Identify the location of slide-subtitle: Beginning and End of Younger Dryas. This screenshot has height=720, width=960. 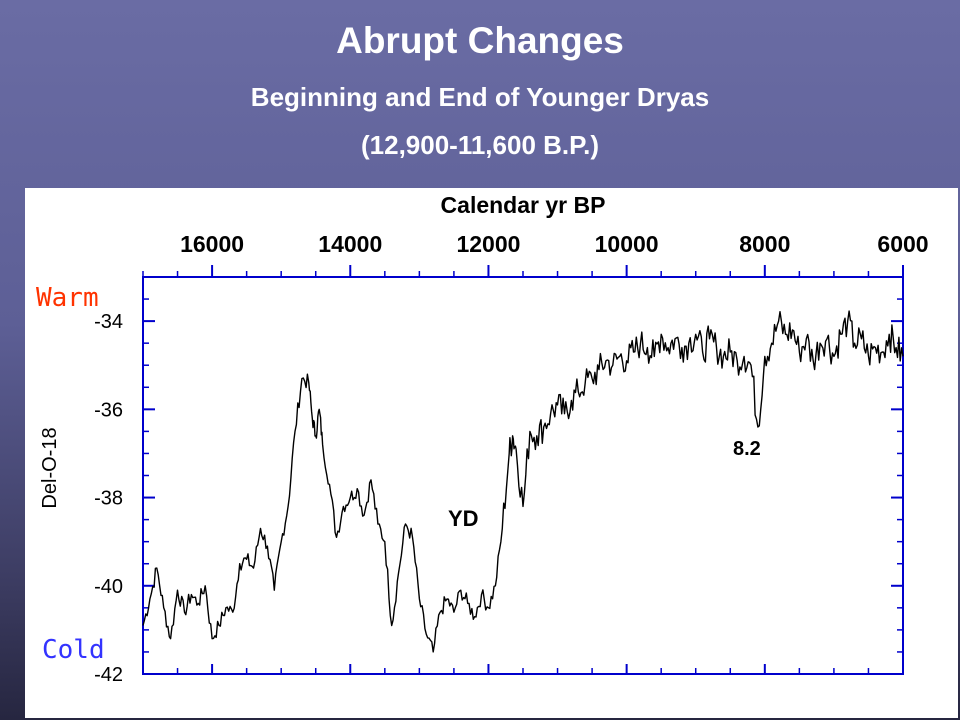
(480, 97).